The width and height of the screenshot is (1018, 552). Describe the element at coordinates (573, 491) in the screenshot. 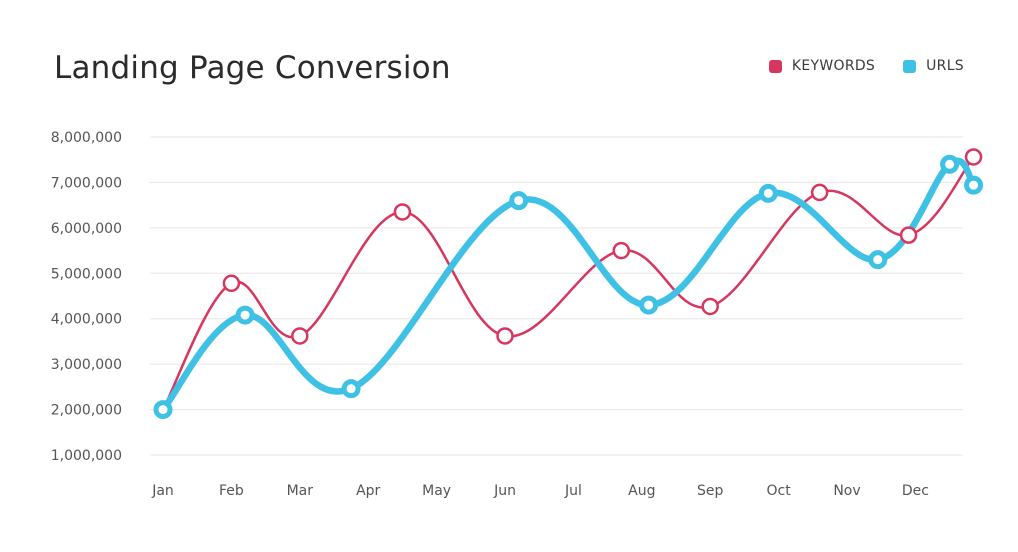

I see `x-tick-label: Jul` at that location.